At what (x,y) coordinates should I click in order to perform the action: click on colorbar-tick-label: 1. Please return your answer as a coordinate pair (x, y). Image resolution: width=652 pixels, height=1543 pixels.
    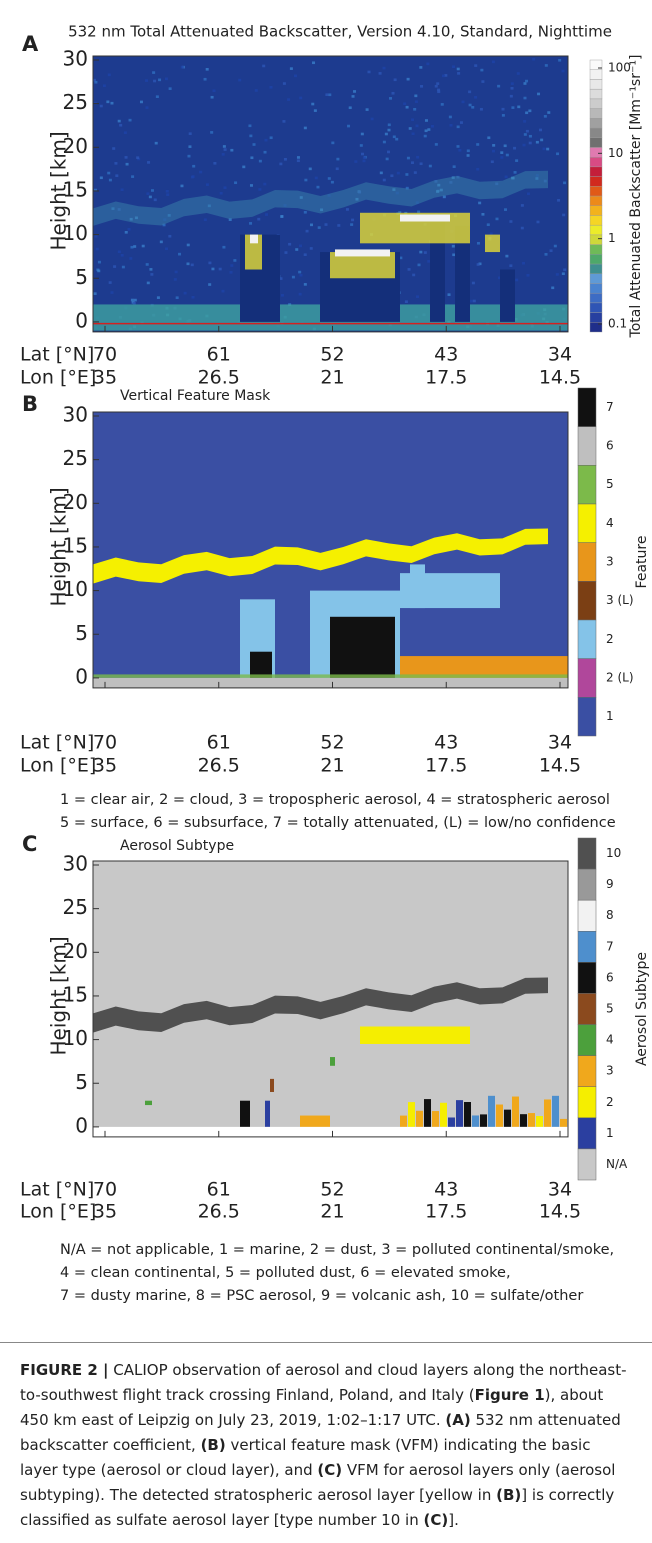
    Looking at the image, I should click on (610, 1133).